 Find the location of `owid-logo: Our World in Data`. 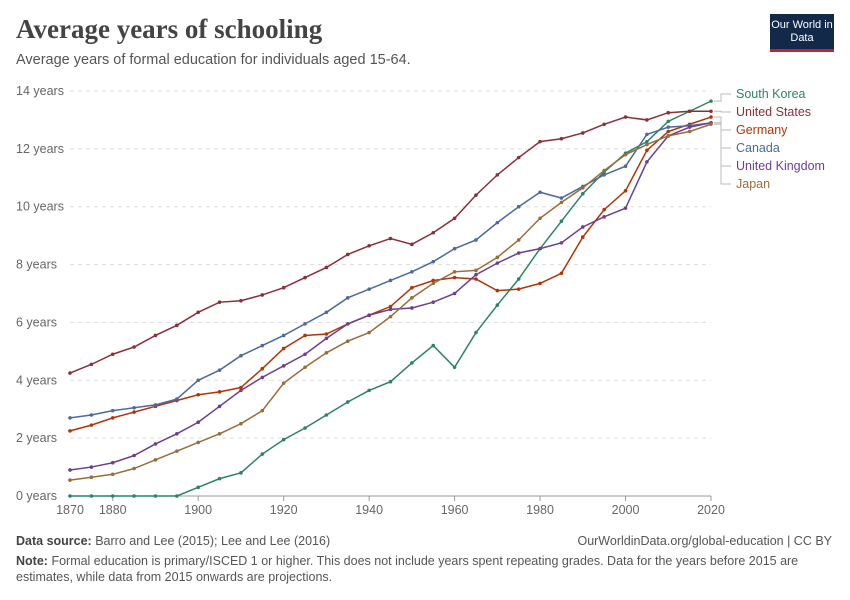

owid-logo: Our World in Data is located at coordinates (802, 33).